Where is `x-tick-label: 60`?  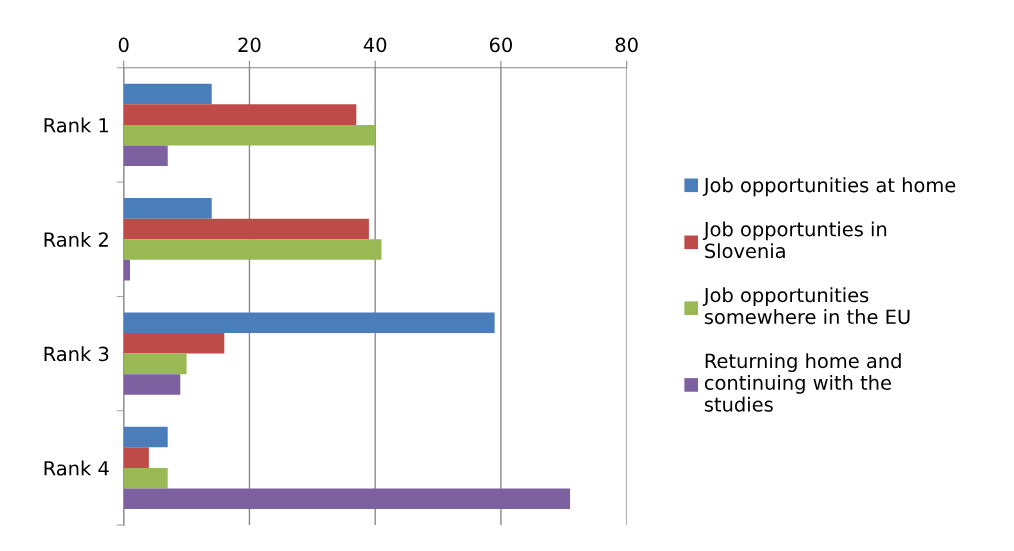
x-tick-label: 60 is located at coordinates (500, 45).